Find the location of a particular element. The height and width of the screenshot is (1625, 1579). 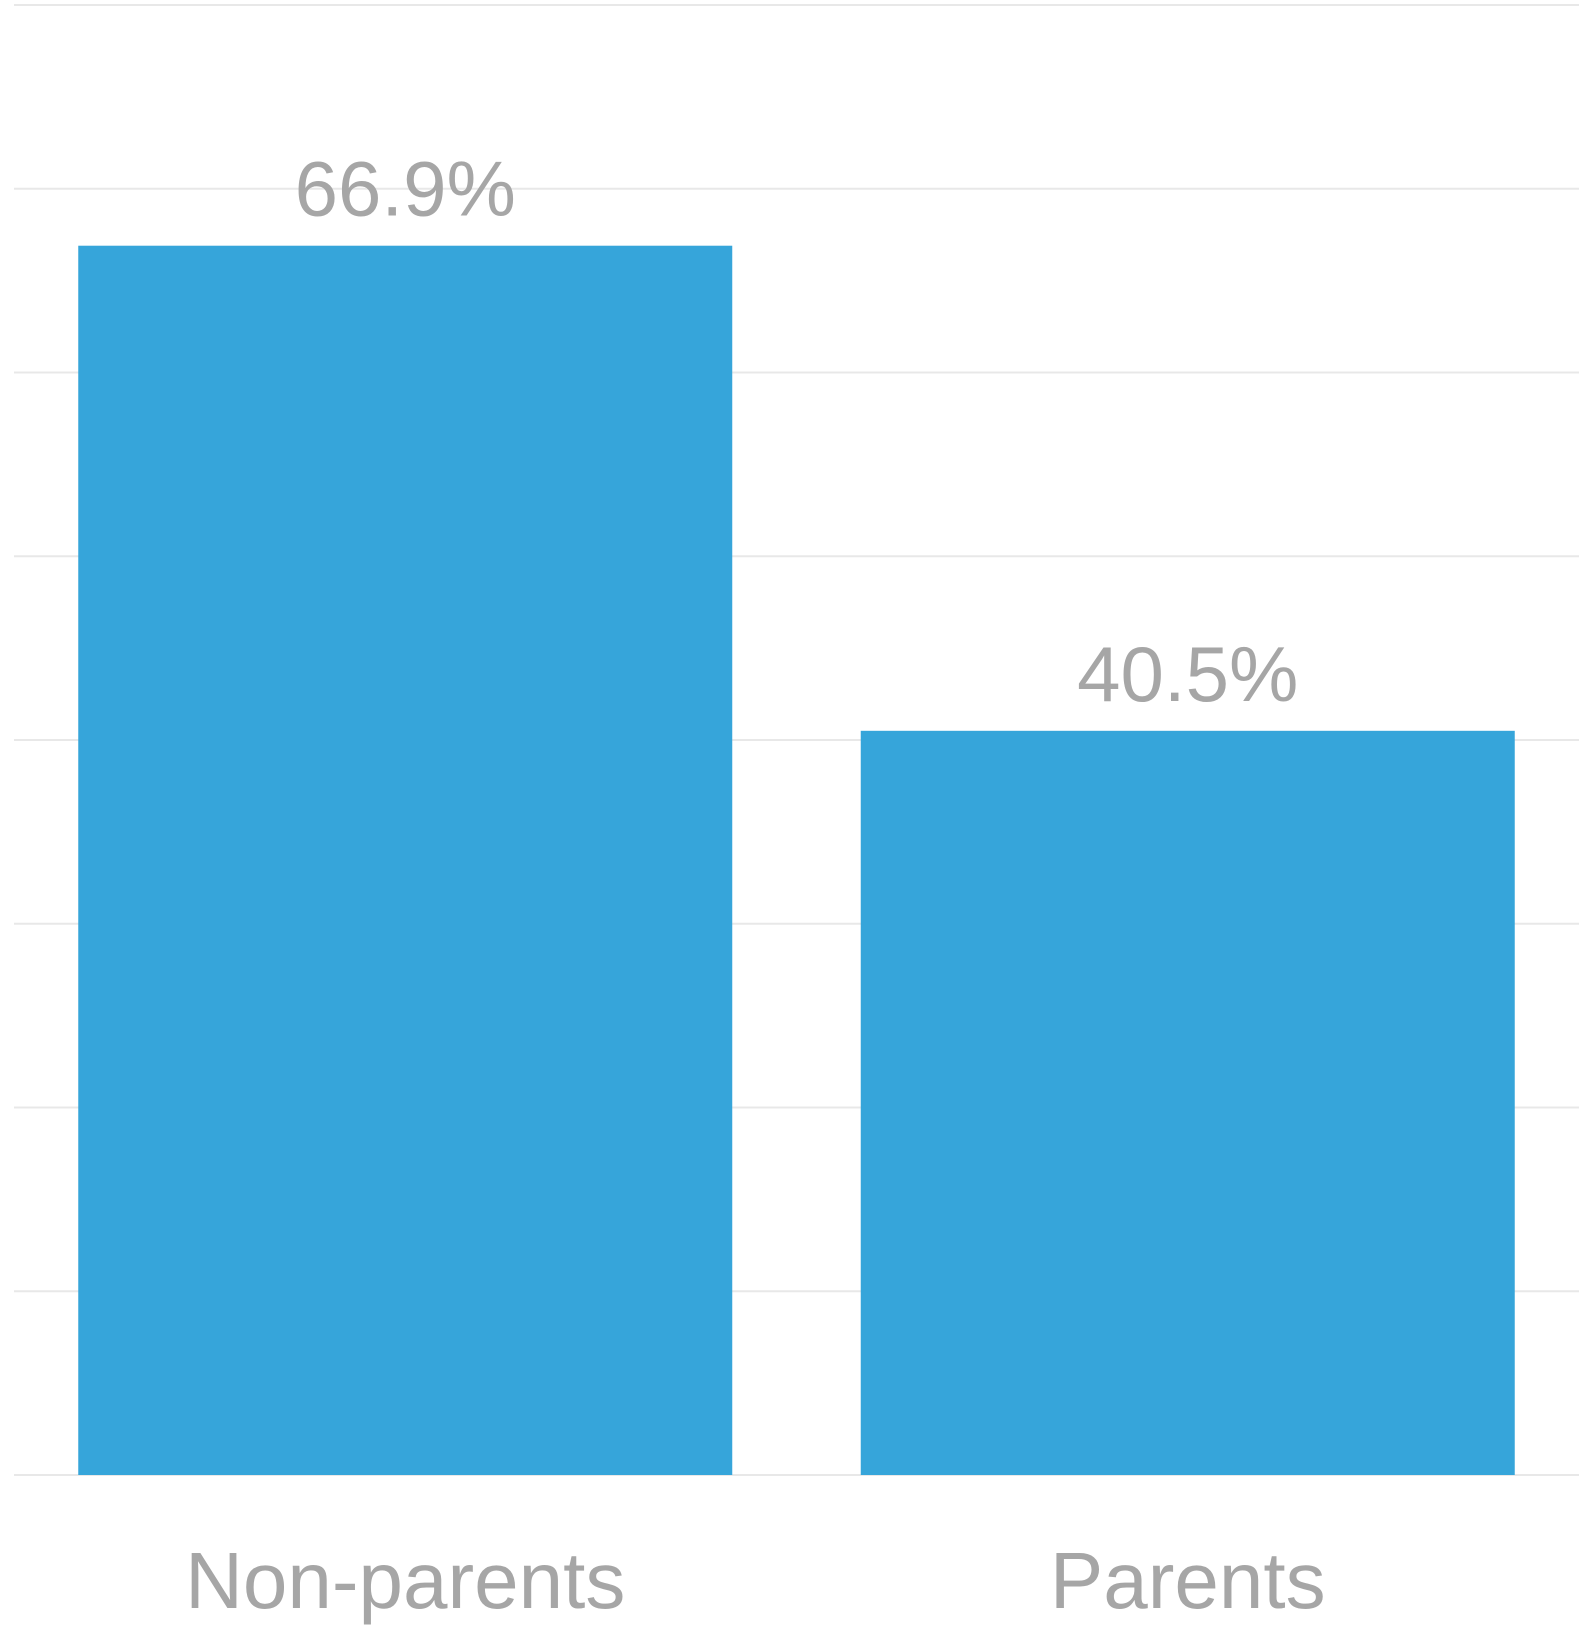

data-label: 40.5% is located at coordinates (1187, 674).